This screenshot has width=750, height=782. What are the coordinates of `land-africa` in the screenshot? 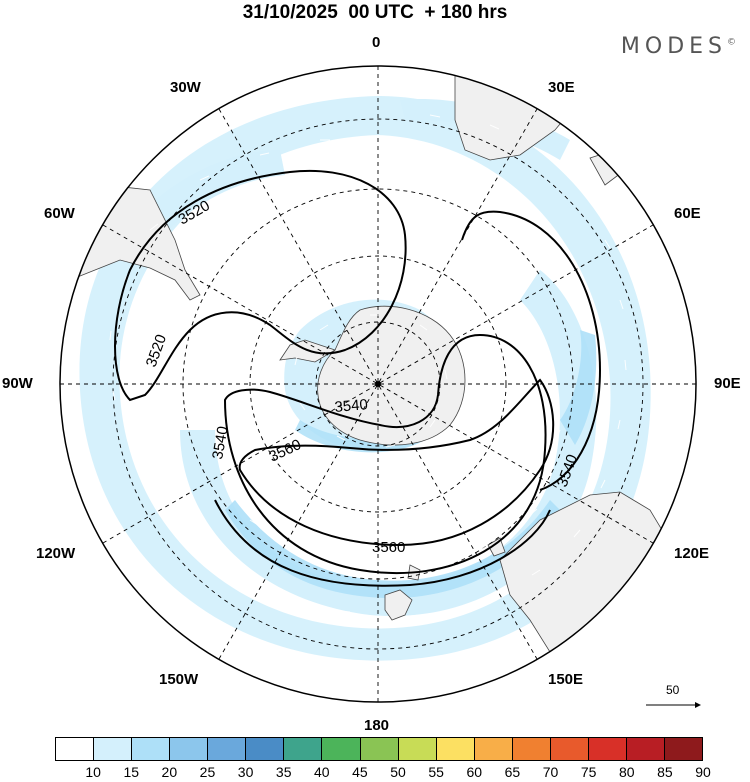 It's located at (527, 113).